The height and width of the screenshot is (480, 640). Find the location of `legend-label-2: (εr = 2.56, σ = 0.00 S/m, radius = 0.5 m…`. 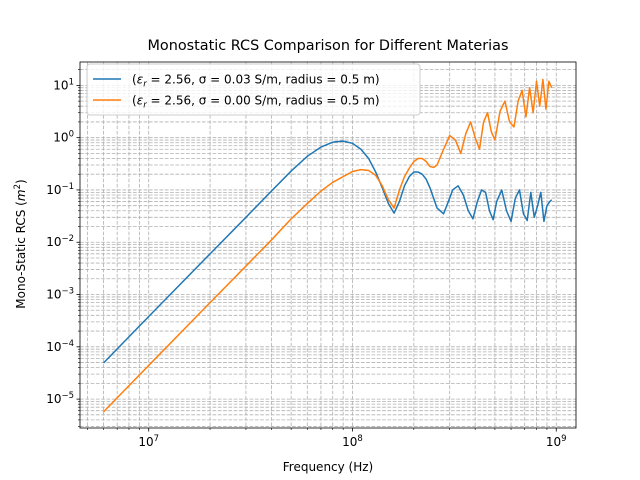

legend-label-2: (εr = 2.56, σ = 0.00 S/m, radius = 0.5 m… is located at coordinates (256, 102).